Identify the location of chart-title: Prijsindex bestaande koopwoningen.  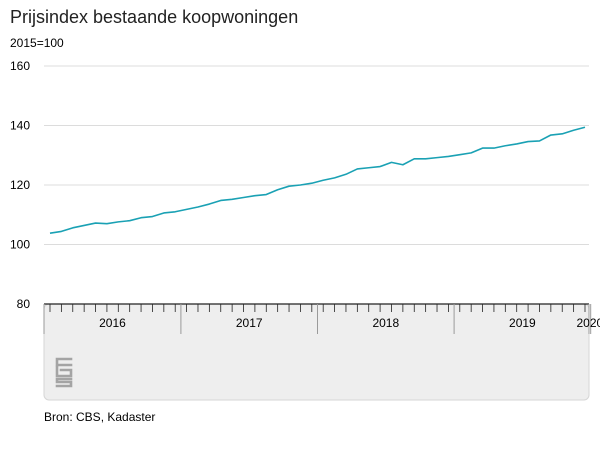
(154, 17).